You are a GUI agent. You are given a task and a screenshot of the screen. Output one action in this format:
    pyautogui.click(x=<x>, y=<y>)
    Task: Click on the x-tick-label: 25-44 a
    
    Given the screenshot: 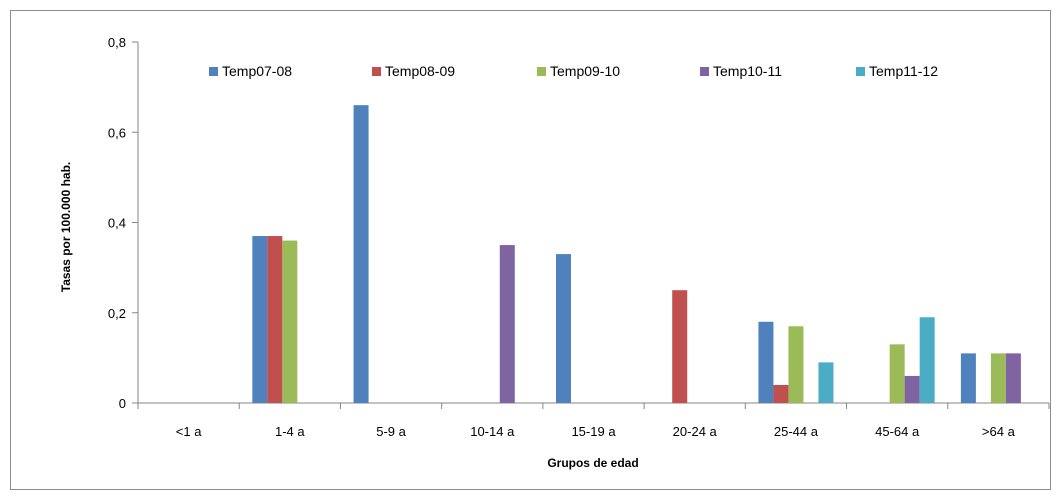 What is the action you would take?
    pyautogui.click(x=796, y=431)
    